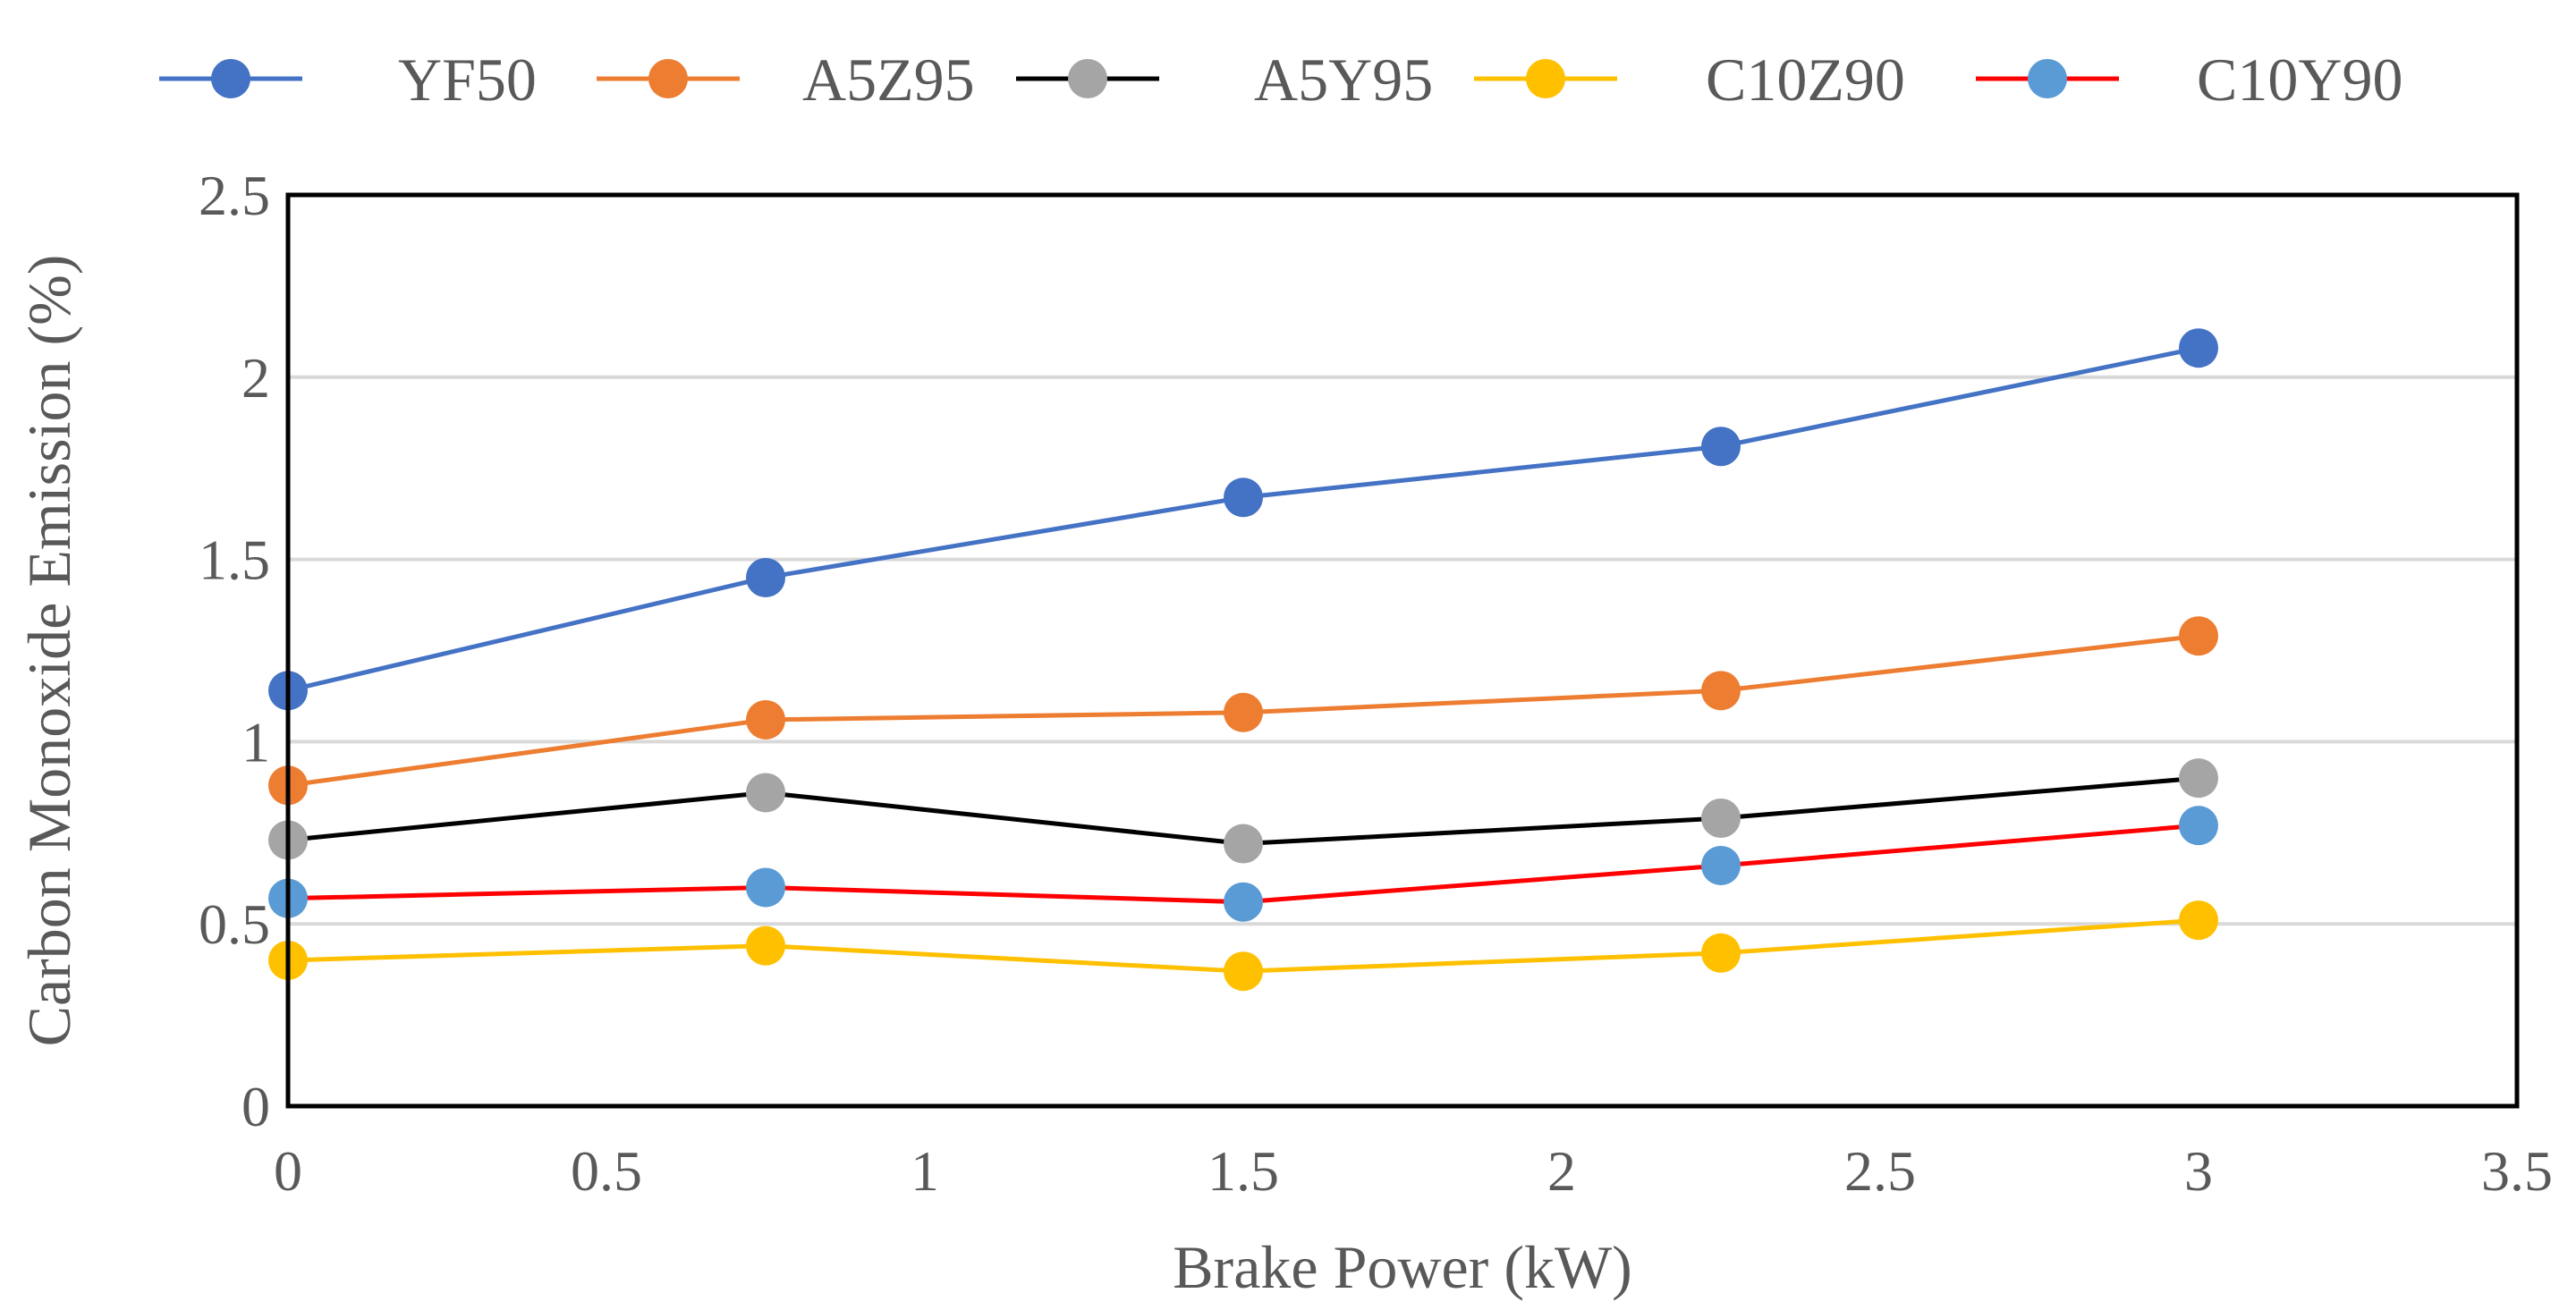  I want to click on legend-marker-A5Z95, so click(668, 78).